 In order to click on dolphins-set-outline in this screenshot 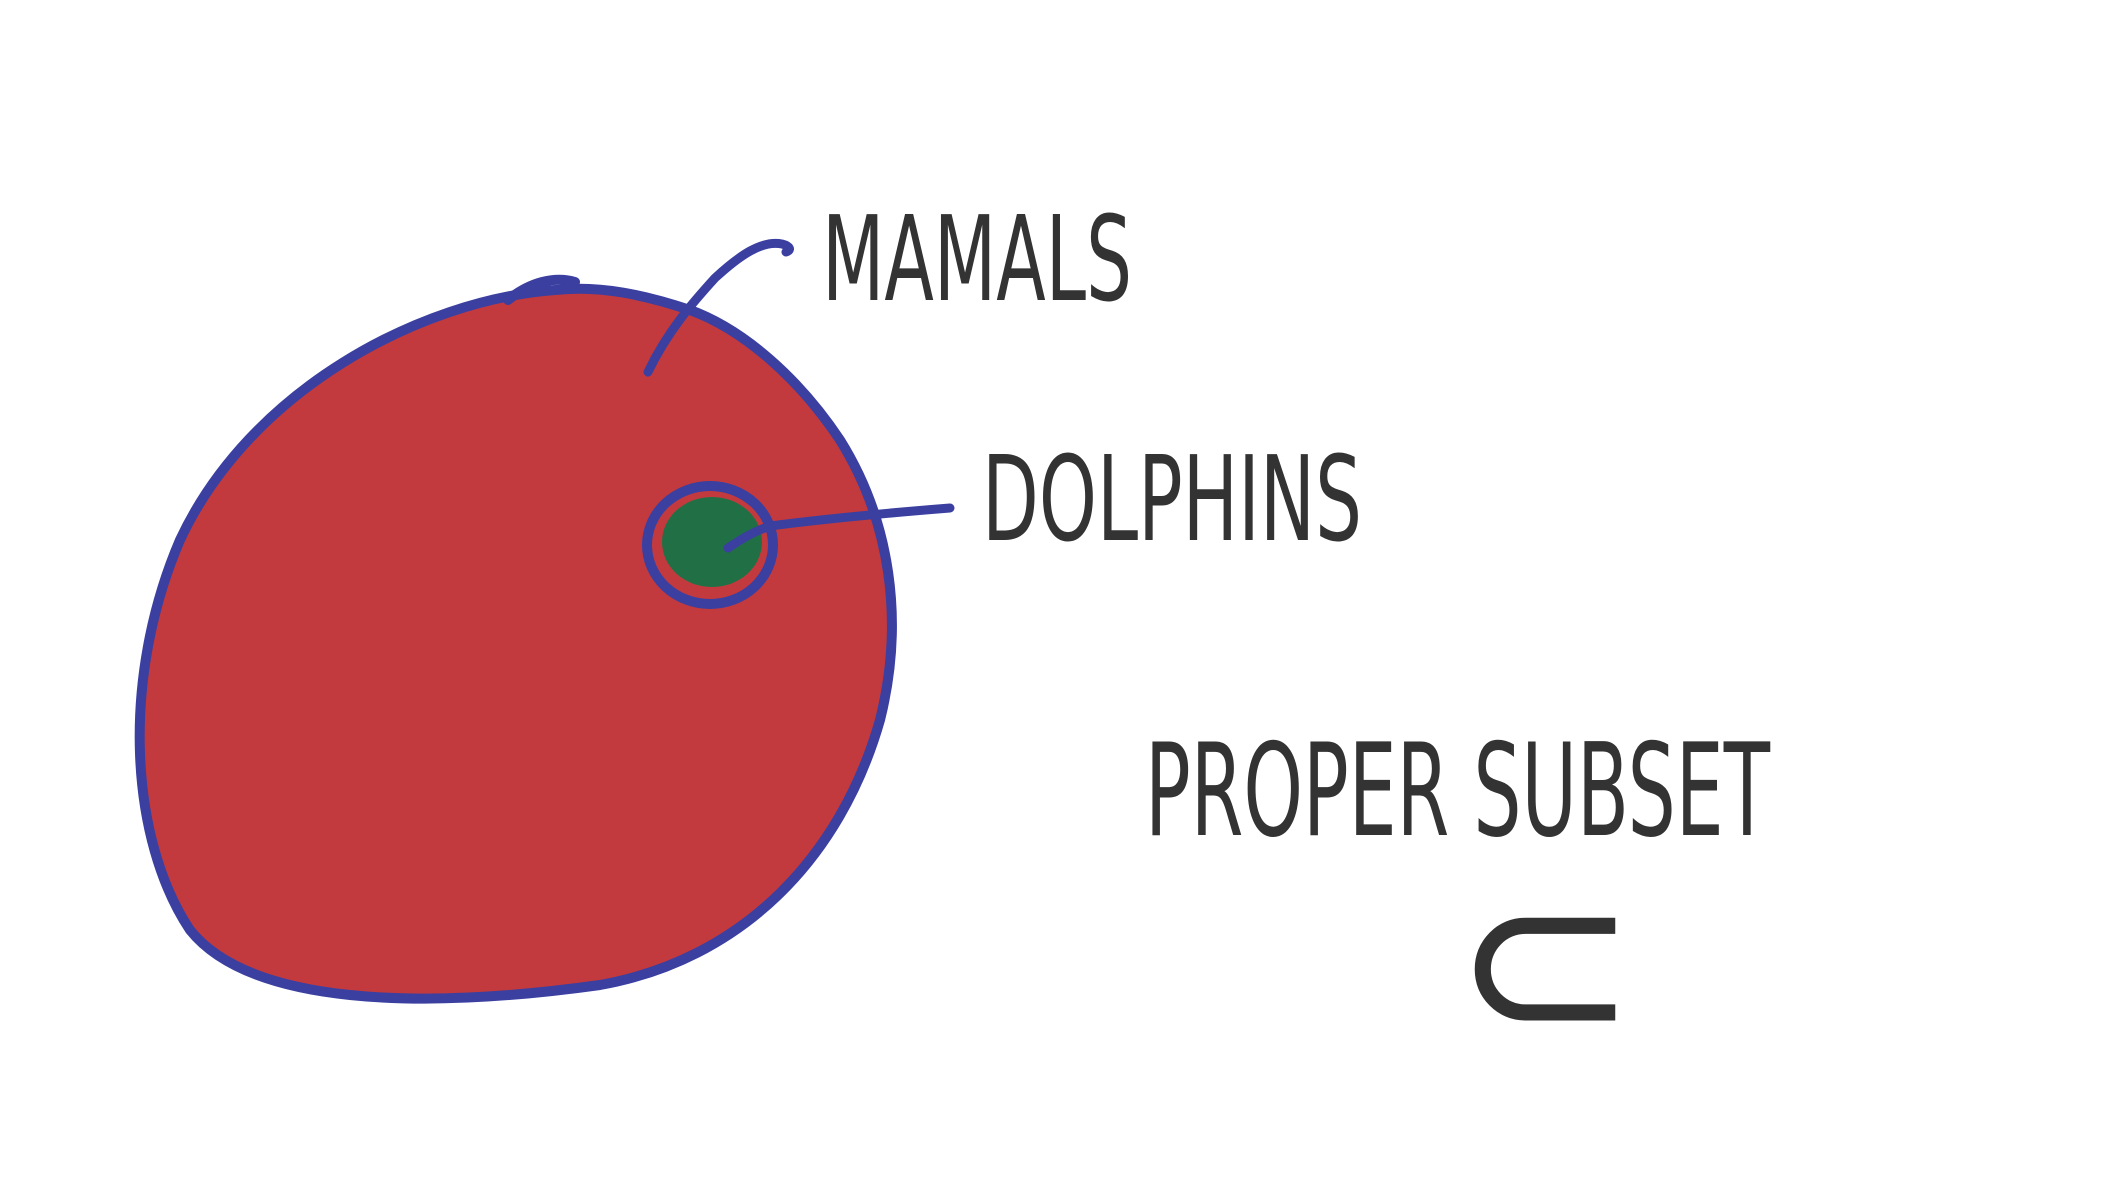, I will do `click(710, 545)`.